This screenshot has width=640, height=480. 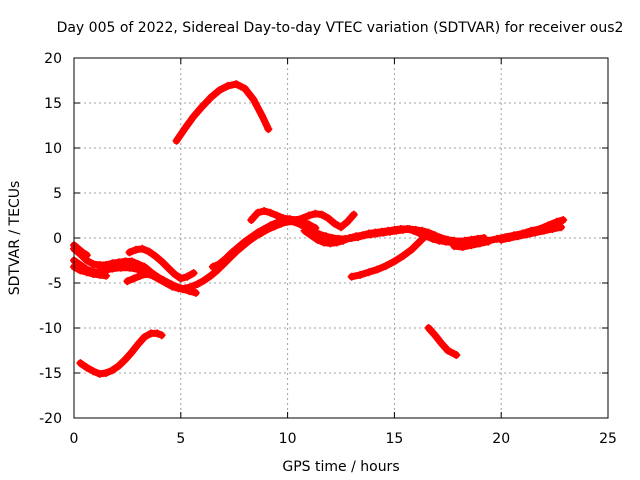 I want to click on x-tick-label: 5, so click(x=180, y=439).